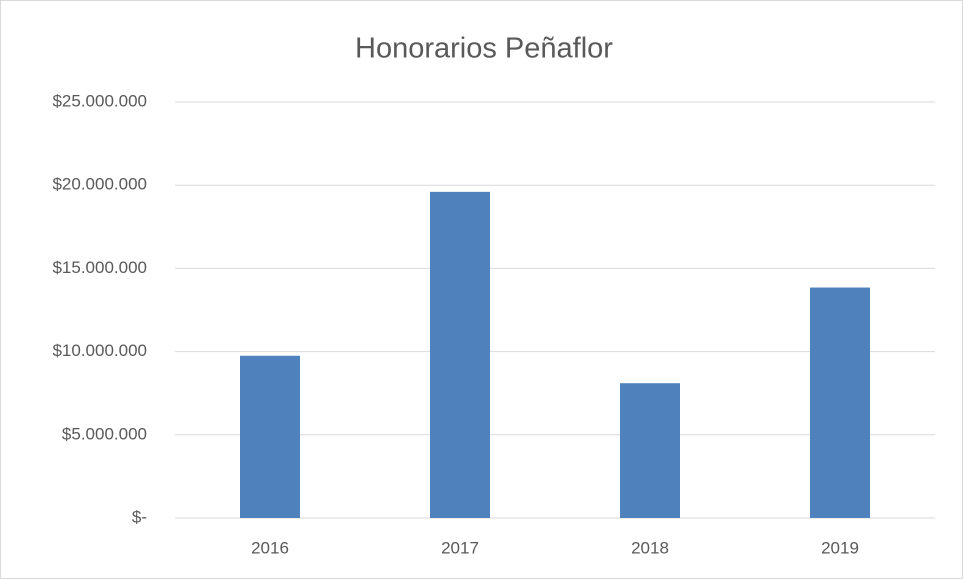 The width and height of the screenshot is (963, 579). I want to click on x-tick-label: 2016, so click(270, 547).